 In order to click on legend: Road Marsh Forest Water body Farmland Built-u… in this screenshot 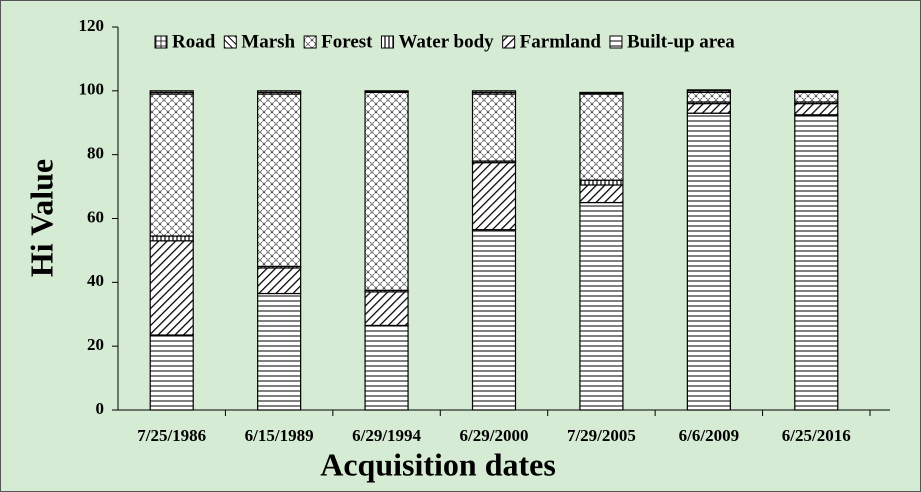, I will do `click(444, 41)`.